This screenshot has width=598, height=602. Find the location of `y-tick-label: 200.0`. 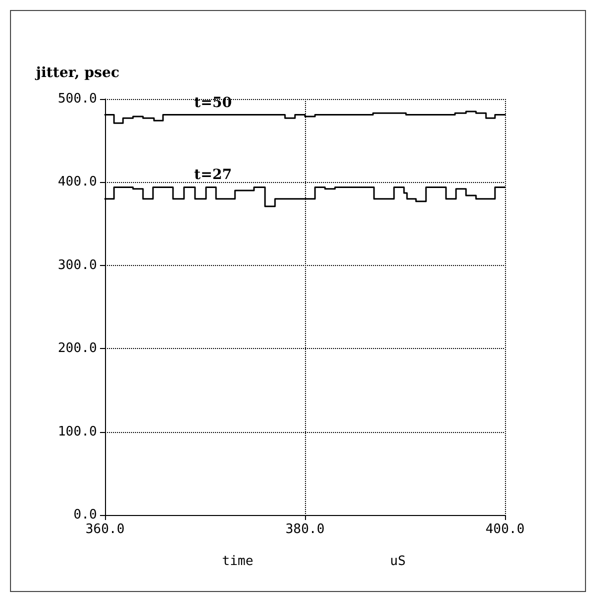

y-tick-label: 200.0 is located at coordinates (77, 348).